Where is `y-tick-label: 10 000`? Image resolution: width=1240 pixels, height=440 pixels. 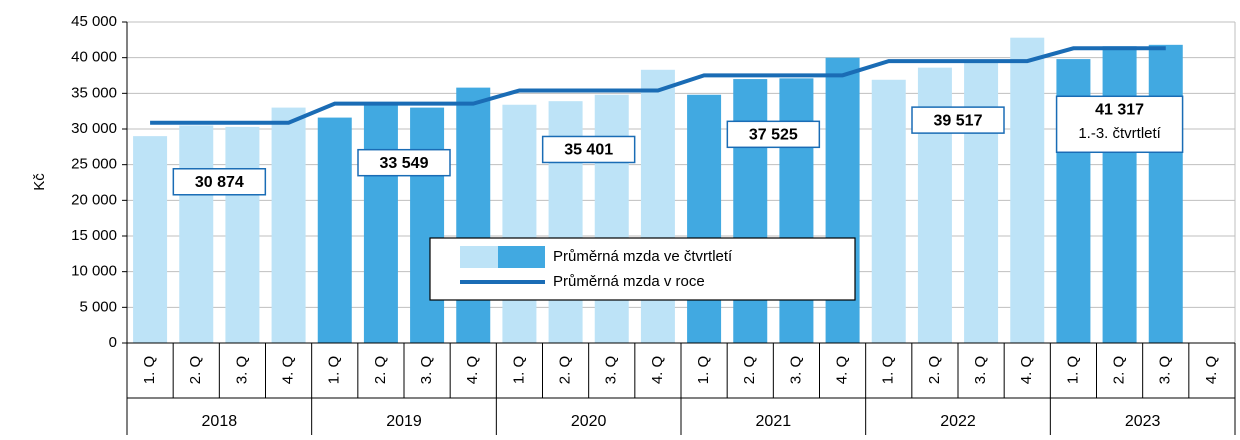 y-tick-label: 10 000 is located at coordinates (94, 271).